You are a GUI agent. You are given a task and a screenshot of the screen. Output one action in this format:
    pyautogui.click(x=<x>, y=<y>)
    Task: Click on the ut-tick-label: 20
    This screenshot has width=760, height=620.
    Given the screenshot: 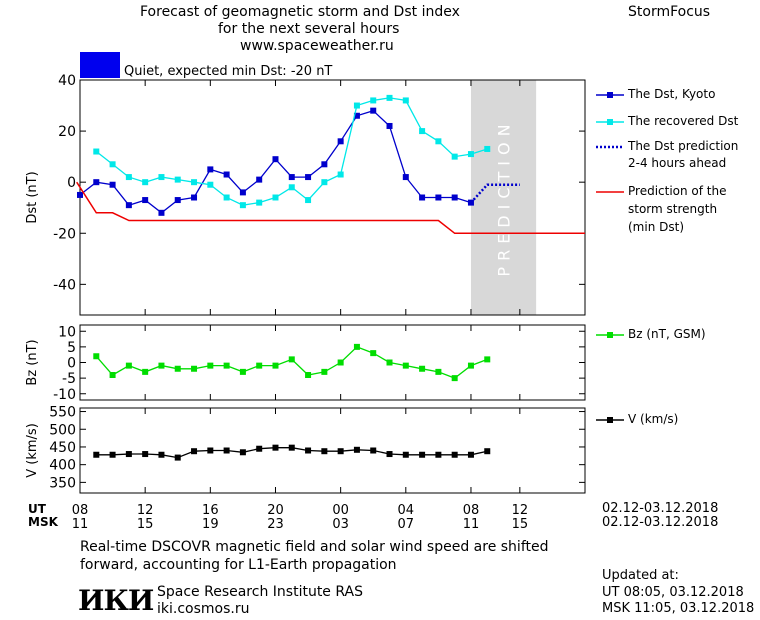 What is the action you would take?
    pyautogui.click(x=275, y=510)
    